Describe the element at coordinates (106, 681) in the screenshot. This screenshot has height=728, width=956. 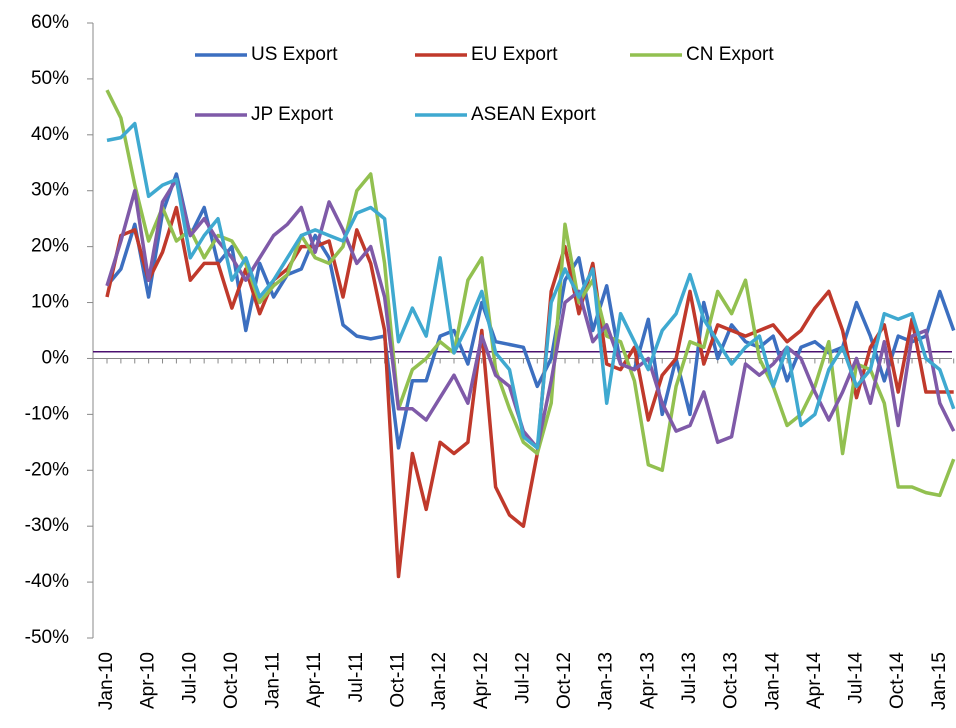
I see `x-tick-label: Jan-10` at that location.